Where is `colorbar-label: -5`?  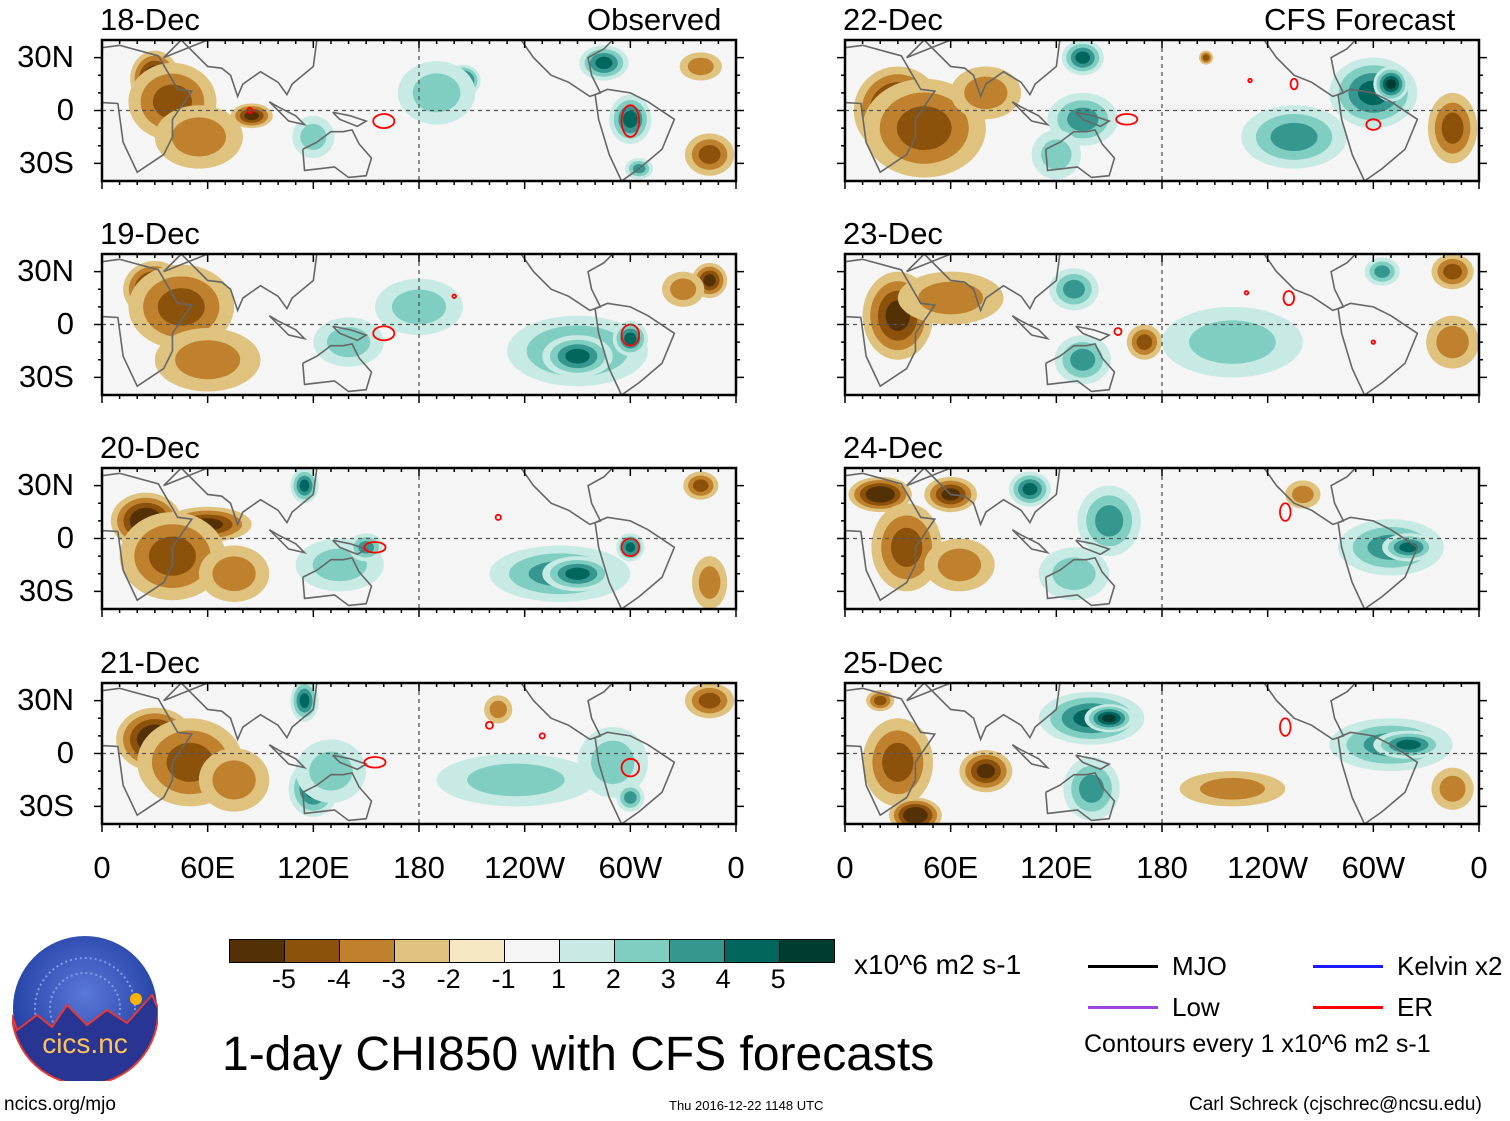
colorbar-label: -5 is located at coordinates (283, 979).